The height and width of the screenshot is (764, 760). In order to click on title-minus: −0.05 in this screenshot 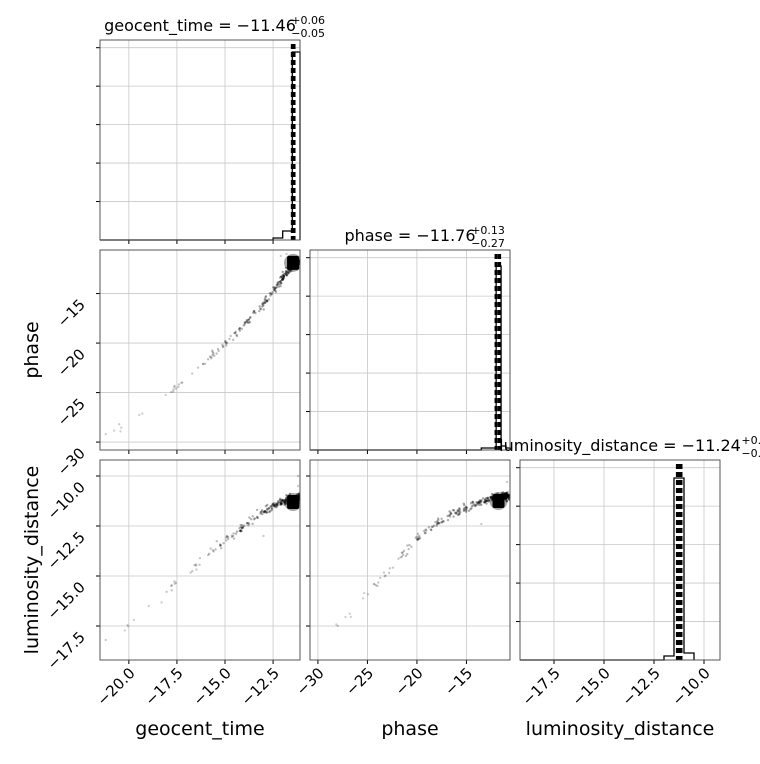, I will do `click(308, 33)`.